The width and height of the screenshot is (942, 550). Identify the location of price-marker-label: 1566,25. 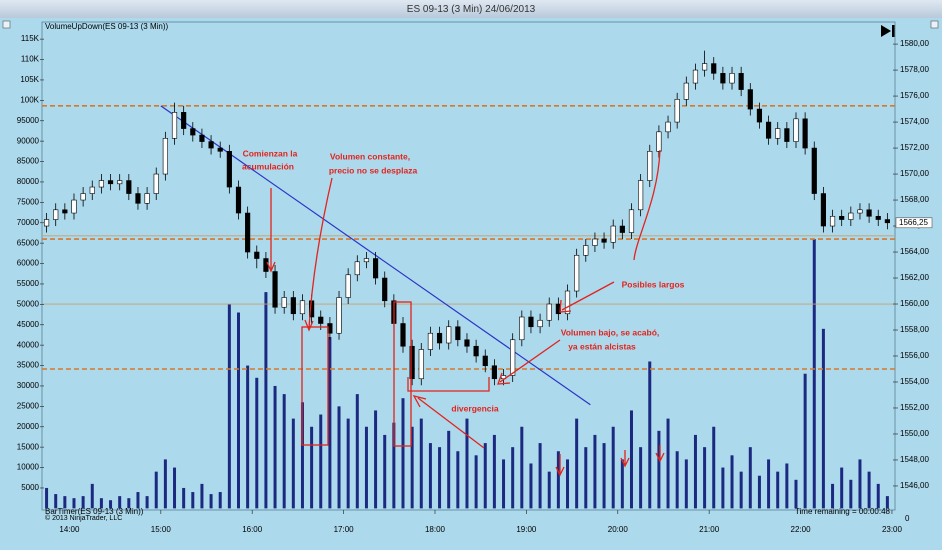
(913, 222).